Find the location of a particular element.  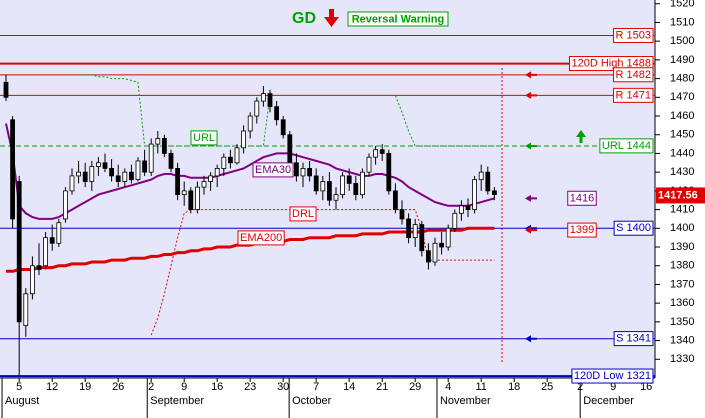

signal-arrow is located at coordinates (331, 18).